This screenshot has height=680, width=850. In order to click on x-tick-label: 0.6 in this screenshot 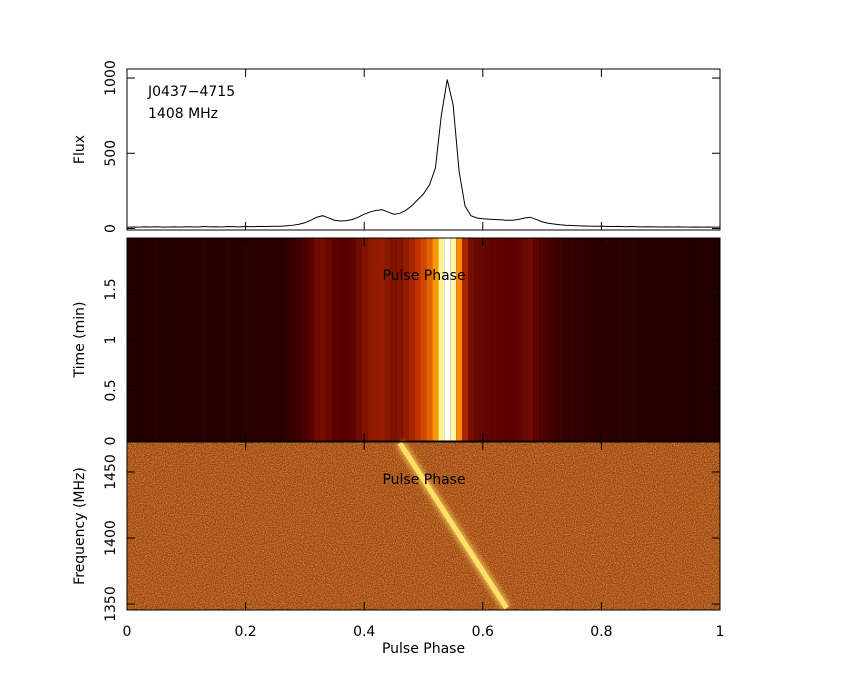, I will do `click(483, 632)`.